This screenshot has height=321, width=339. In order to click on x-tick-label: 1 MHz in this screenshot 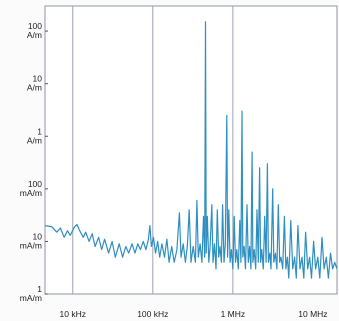, I will do `click(233, 314)`.